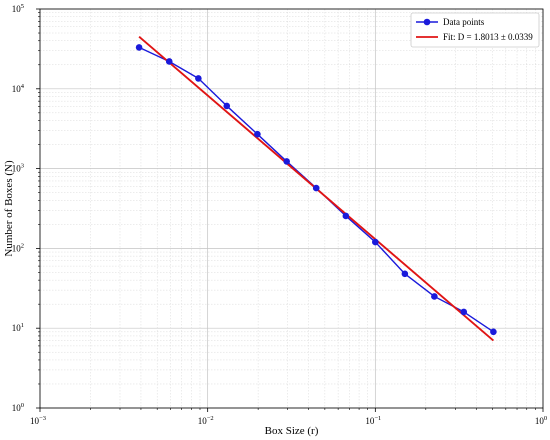 The height and width of the screenshot is (440, 550). What do you see at coordinates (18, 327) in the screenshot?
I see `y-tick-label: 10¹` at bounding box center [18, 327].